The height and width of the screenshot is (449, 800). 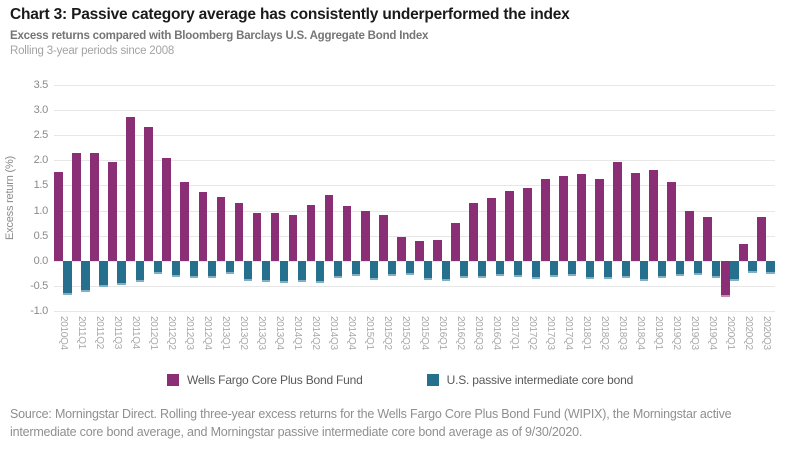 What do you see at coordinates (316, 333) in the screenshot?
I see `x-tick-label: 2014Q2` at bounding box center [316, 333].